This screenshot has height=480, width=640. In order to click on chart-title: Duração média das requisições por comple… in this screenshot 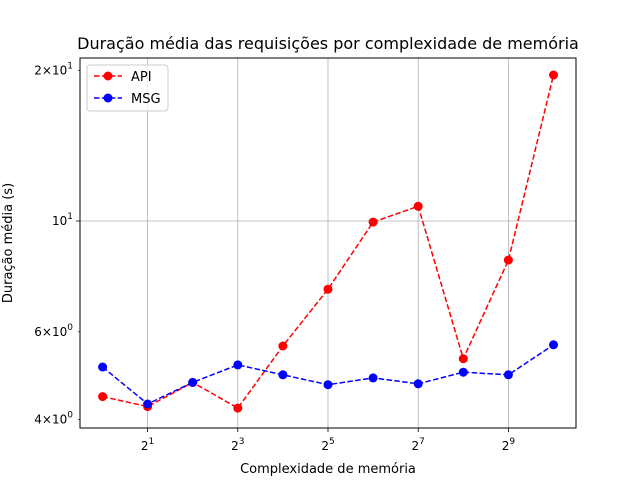, I will do `click(328, 43)`.